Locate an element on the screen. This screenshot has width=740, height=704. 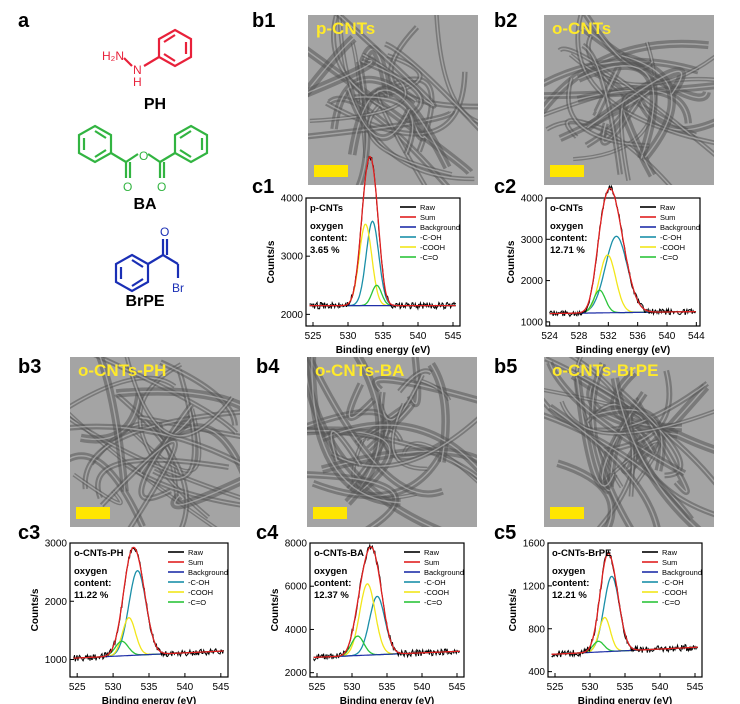
panel-label-b4: b4 is located at coordinates (268, 367).